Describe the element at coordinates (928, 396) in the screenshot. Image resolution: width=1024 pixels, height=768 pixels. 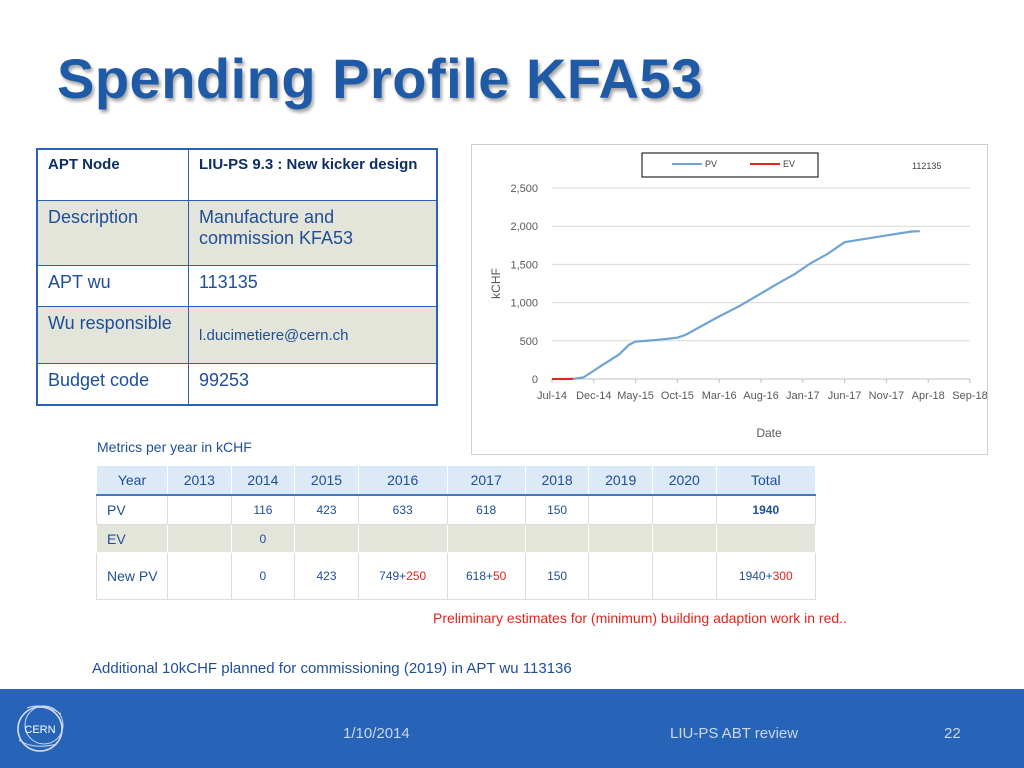
I see `x-tick-label: Apr-18` at that location.